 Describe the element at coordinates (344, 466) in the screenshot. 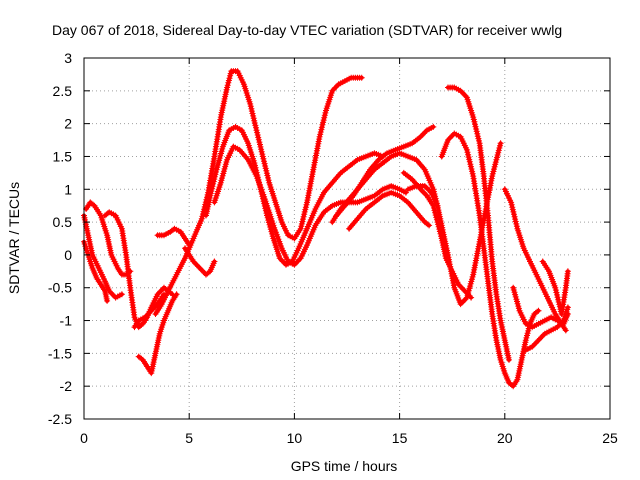

I see `x-axis-label: GPS time / hours` at that location.